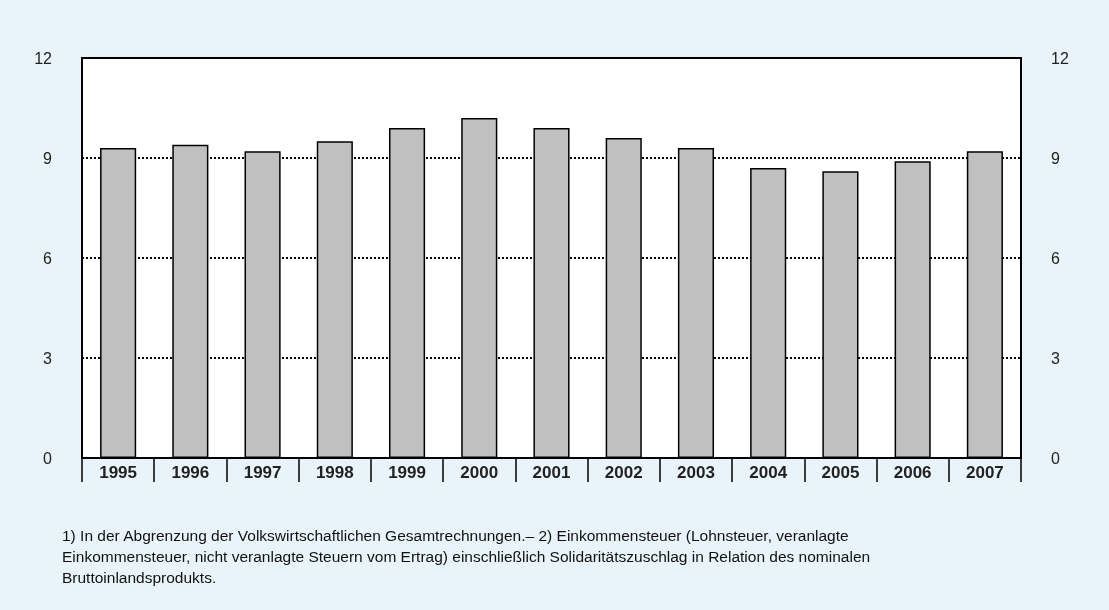  I want to click on y2-tick-label: 6, so click(1055, 258).